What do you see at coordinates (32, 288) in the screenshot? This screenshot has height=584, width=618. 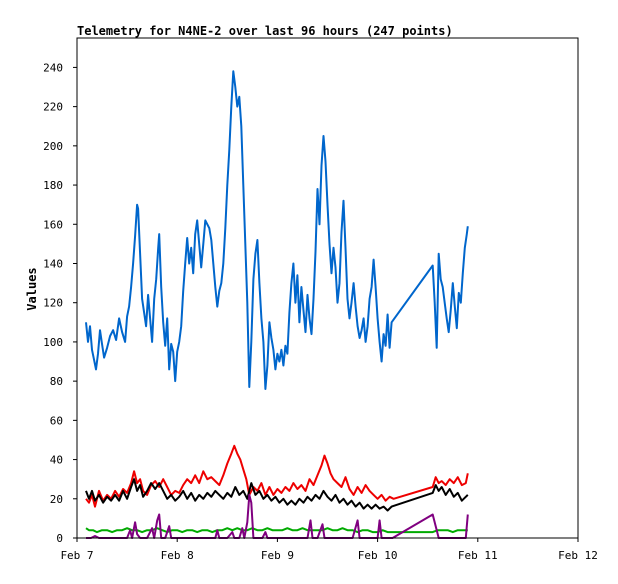 I see `y-axis-label: Values` at bounding box center [32, 288].